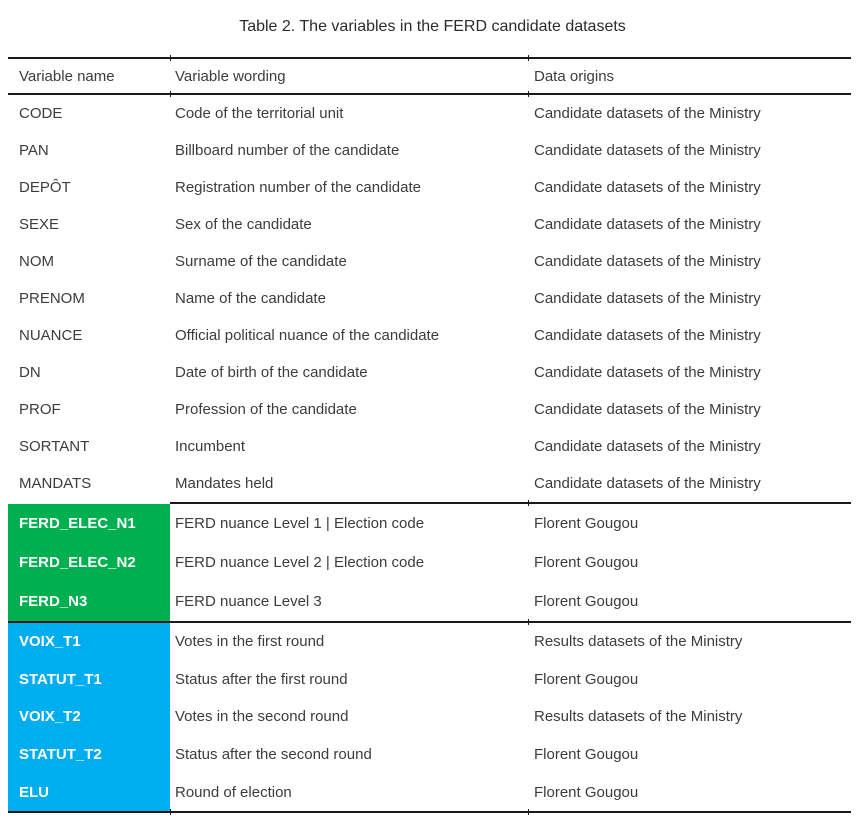  I want to click on variable-wording-cell: Name of the candidate, so click(250, 298).